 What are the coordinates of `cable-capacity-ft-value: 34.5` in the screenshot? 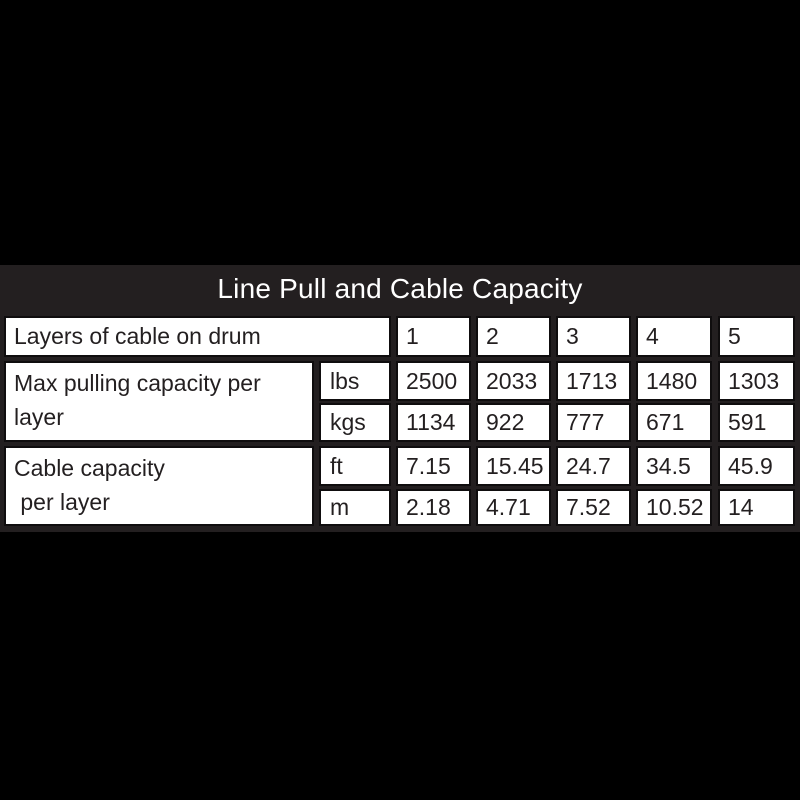 It's located at (674, 466).